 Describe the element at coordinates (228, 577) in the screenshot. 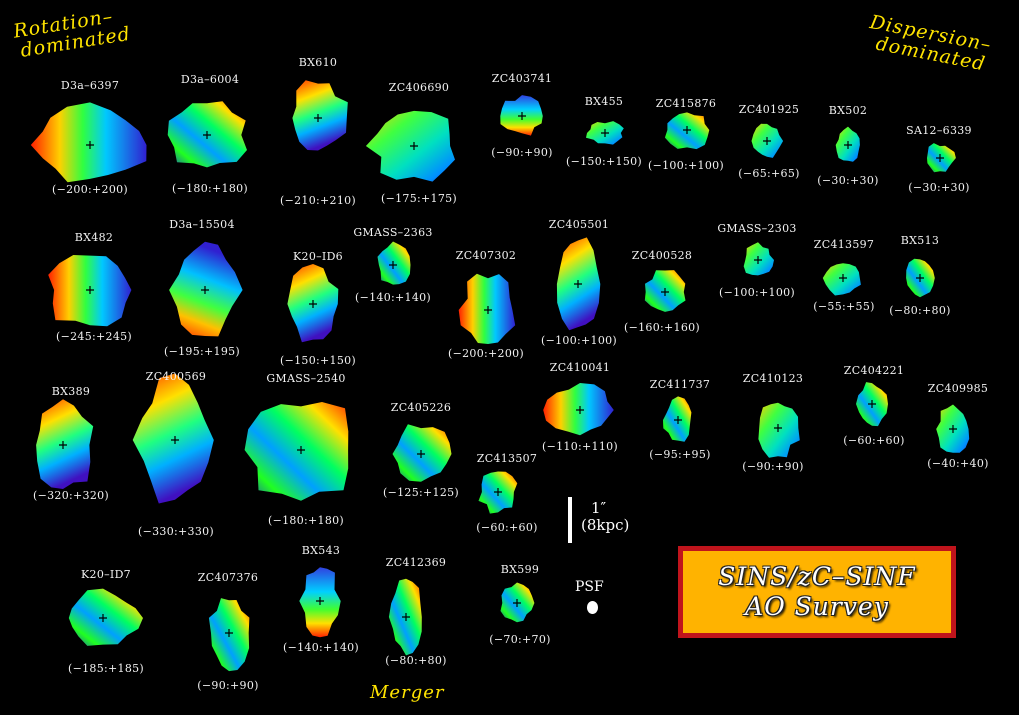

I see `galaxy-name: ZC407376` at that location.